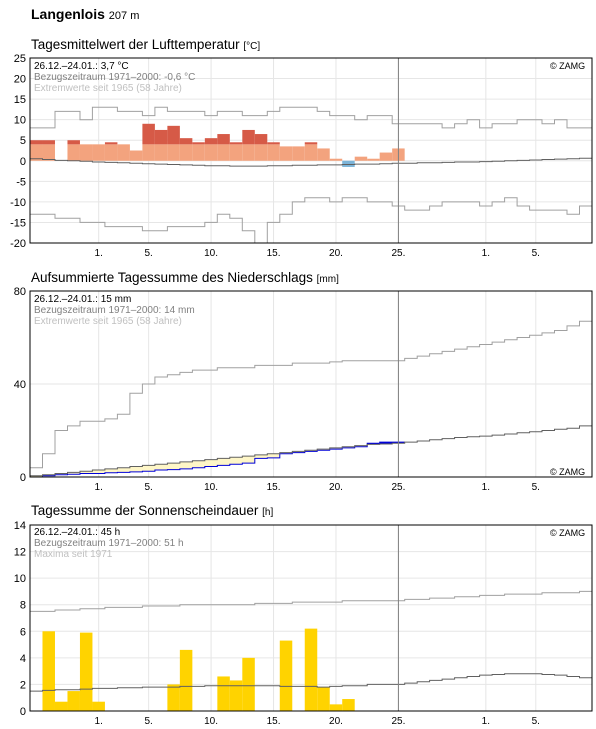 The height and width of the screenshot is (729, 596). I want to click on sun-xtick-label: 20., so click(336, 721).